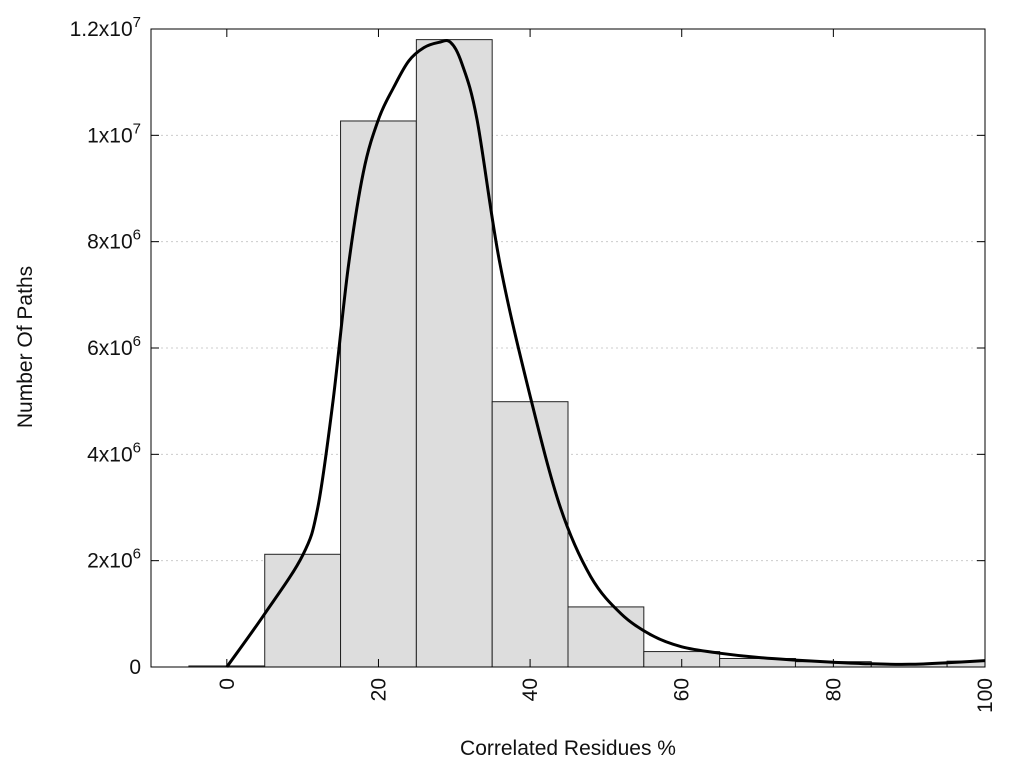 Image resolution: width=1024 pixels, height=768 pixels. Describe the element at coordinates (833, 689) in the screenshot. I see `x-tick-label: 80` at that location.